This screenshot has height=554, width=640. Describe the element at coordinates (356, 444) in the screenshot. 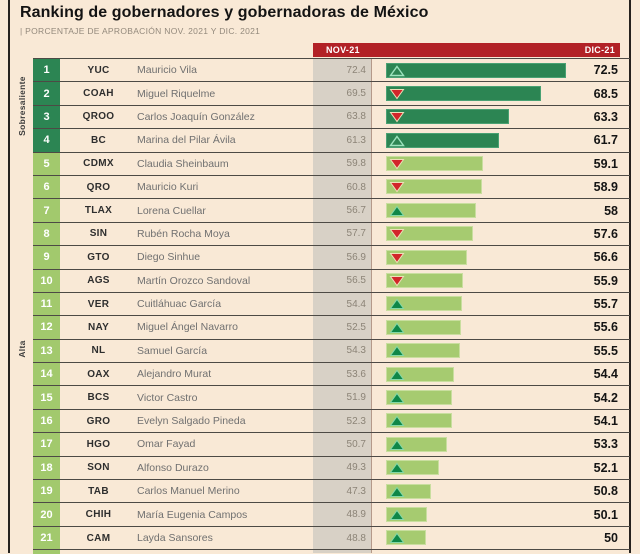

I see `nov-value: 50.7` at that location.